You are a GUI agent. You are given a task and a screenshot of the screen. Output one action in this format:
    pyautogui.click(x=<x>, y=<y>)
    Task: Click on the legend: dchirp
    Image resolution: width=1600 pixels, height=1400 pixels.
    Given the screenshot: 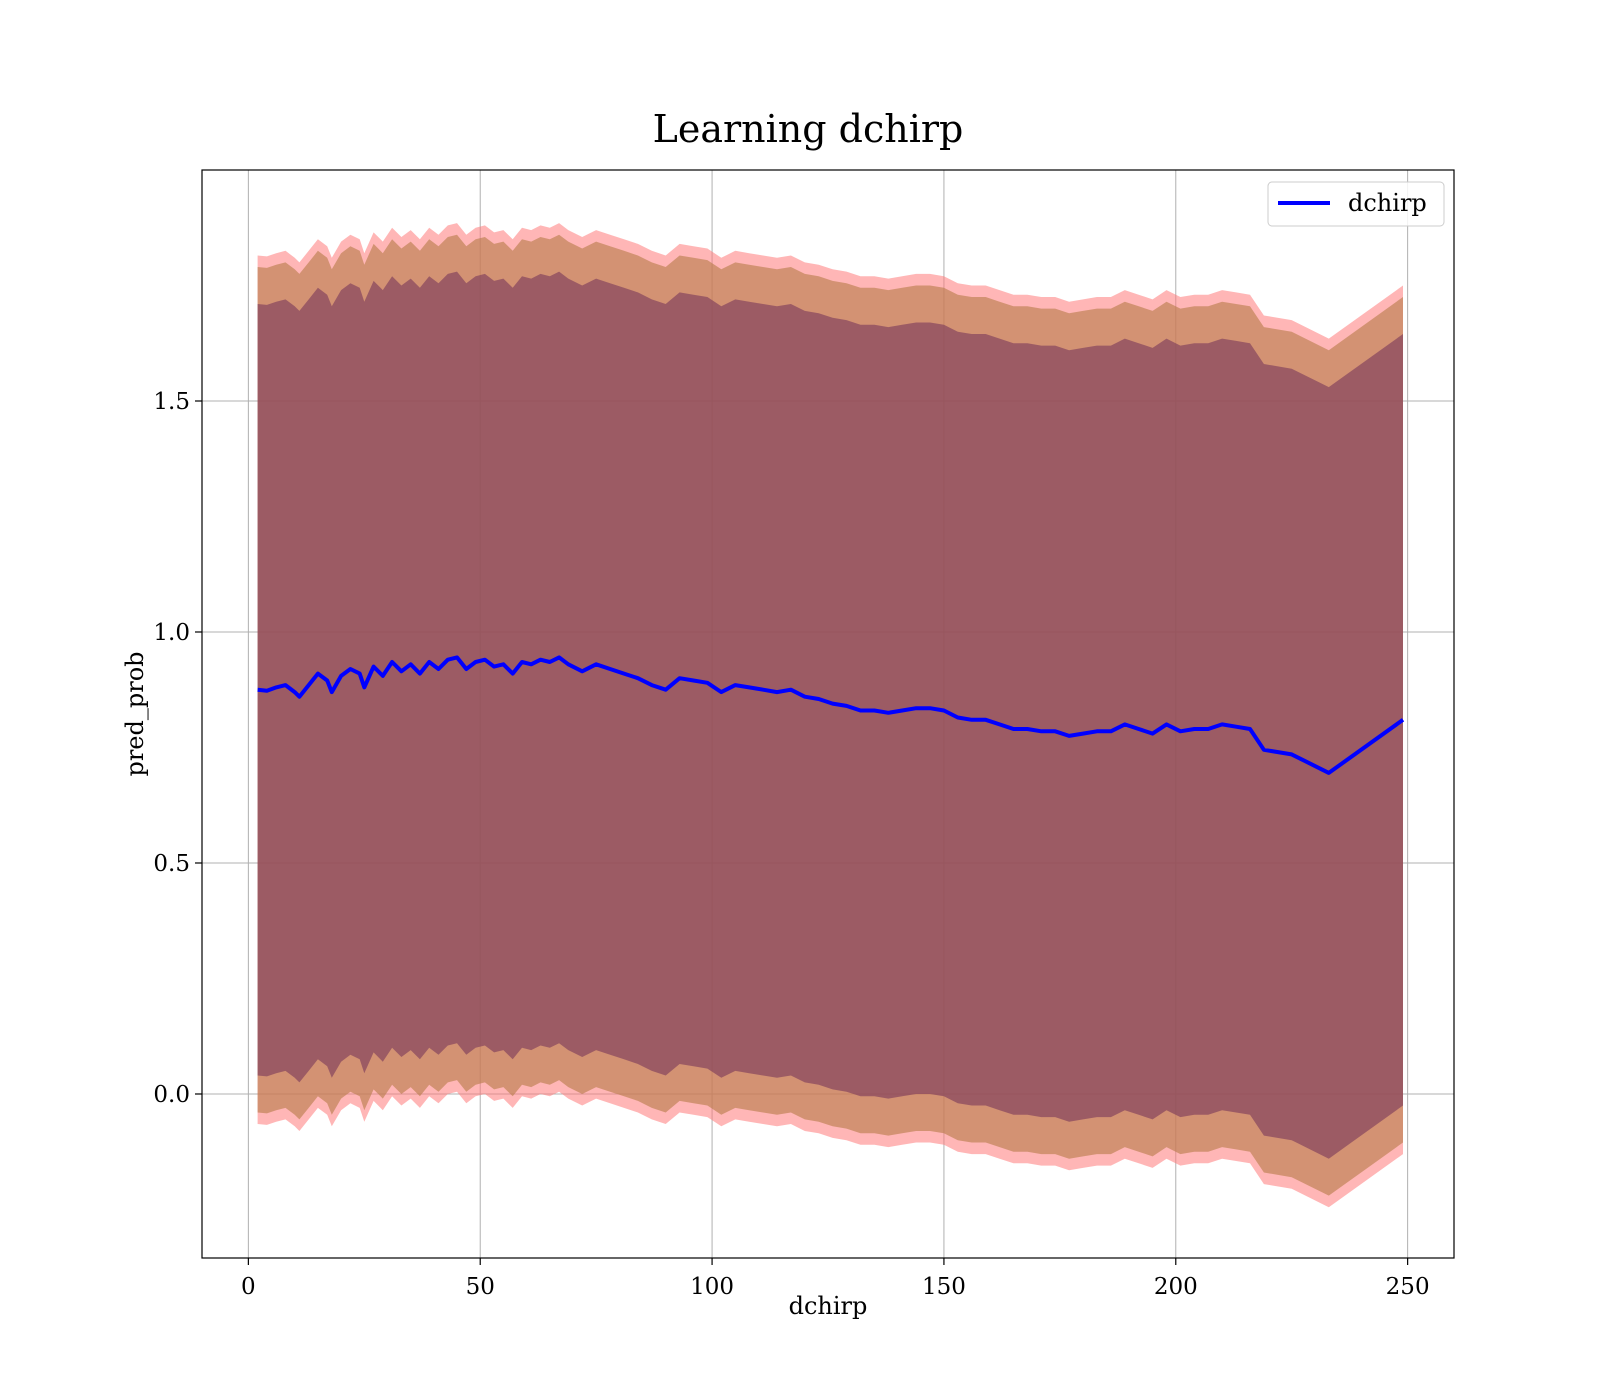 What is the action you would take?
    pyautogui.click(x=1356, y=204)
    